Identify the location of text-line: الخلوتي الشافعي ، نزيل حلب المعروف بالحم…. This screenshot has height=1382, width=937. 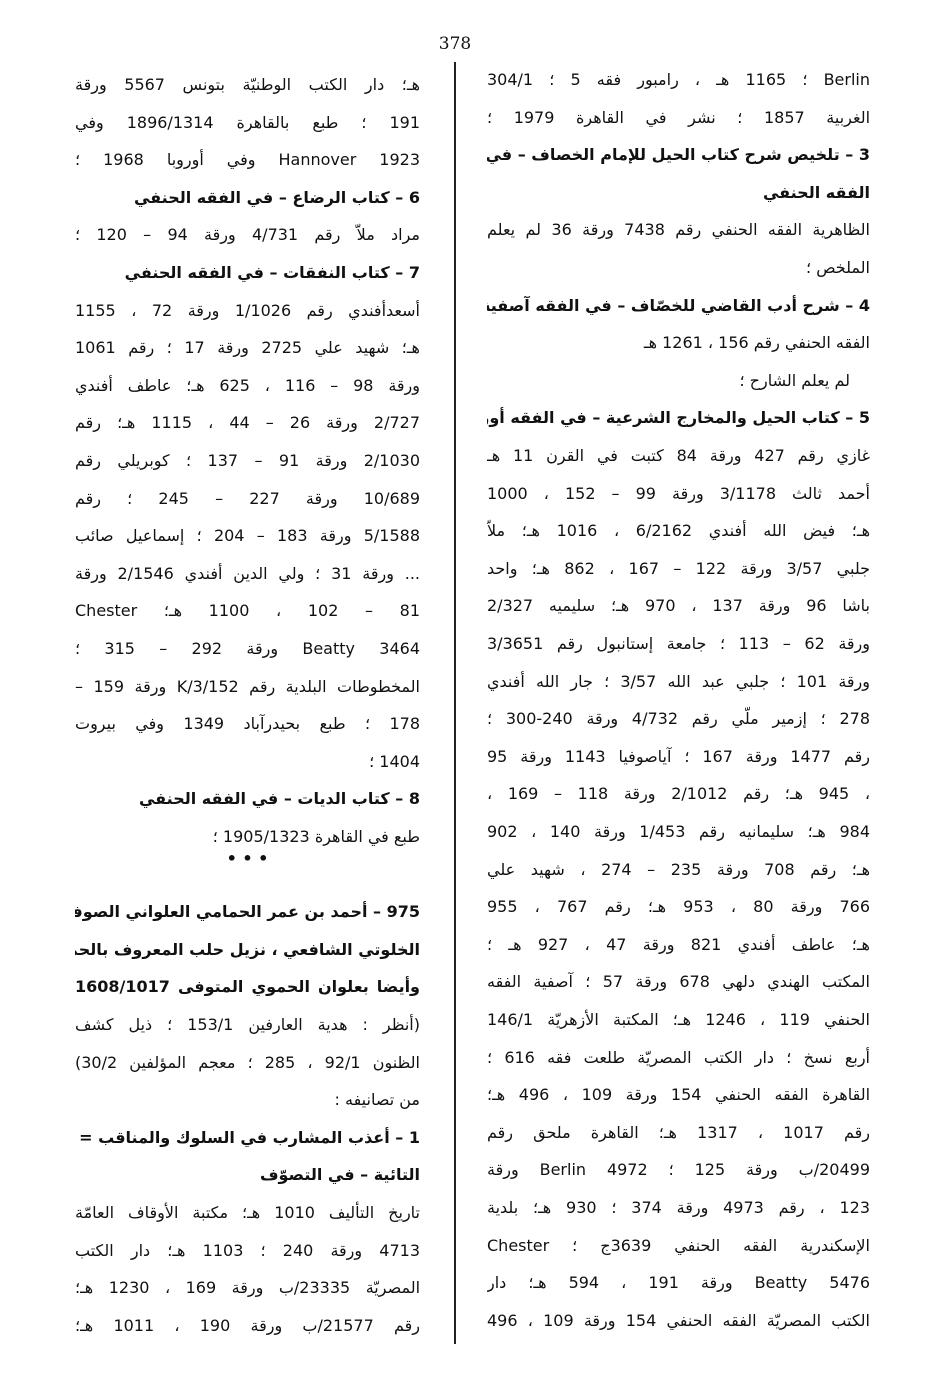
(247, 949).